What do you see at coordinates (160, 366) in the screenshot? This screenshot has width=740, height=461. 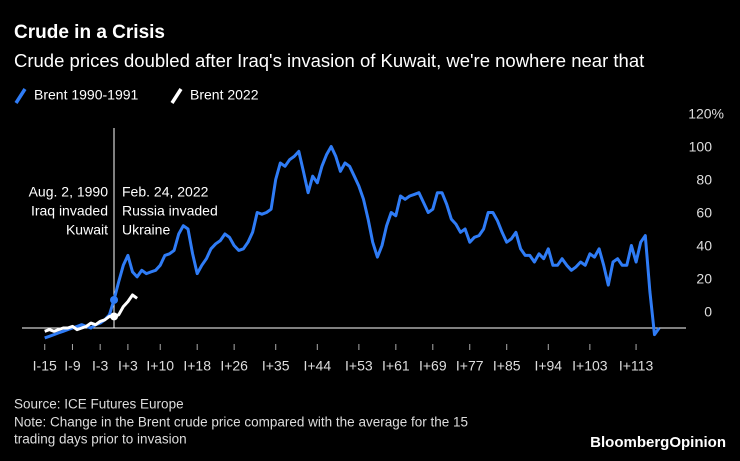 I see `x-tick-label: I+10` at bounding box center [160, 366].